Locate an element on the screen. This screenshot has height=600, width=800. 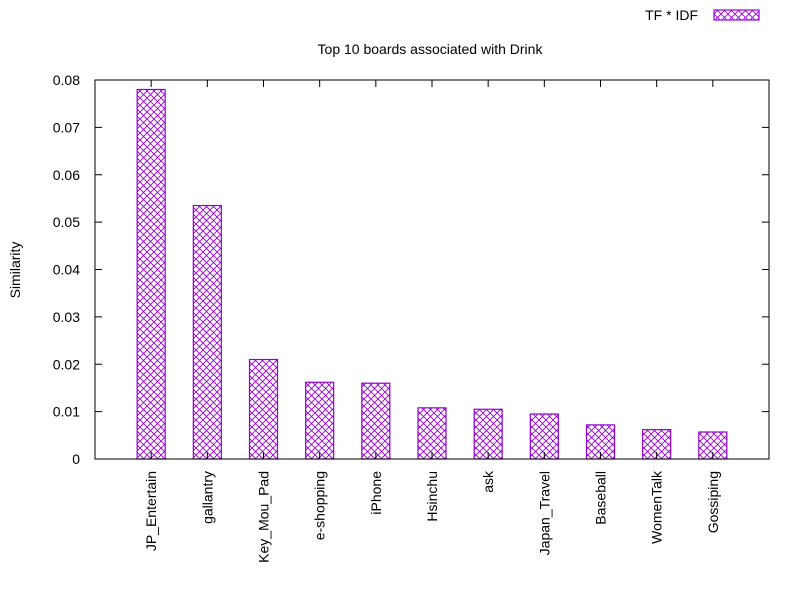
y-tick-label: 0.05 is located at coordinates (66, 222).